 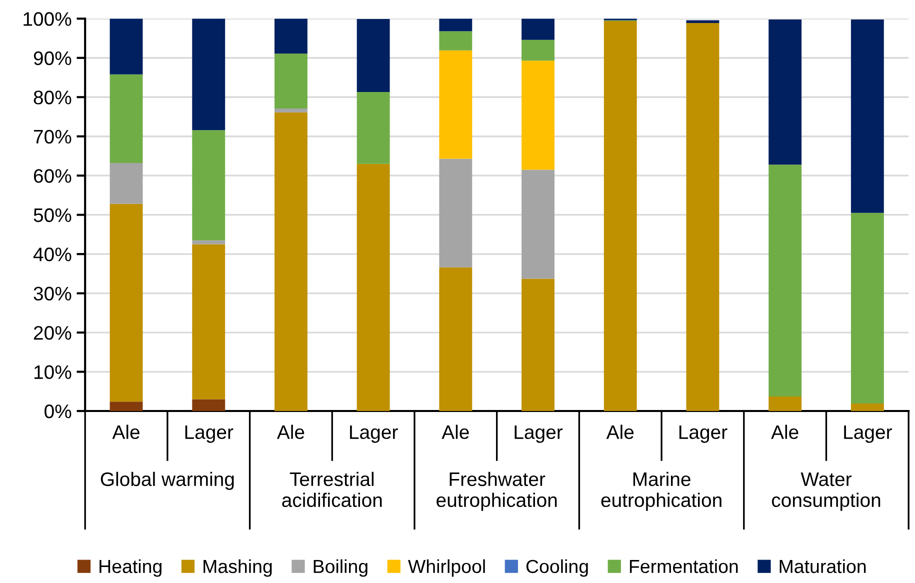 What do you see at coordinates (826, 491) in the screenshot?
I see `text: Water consumption` at bounding box center [826, 491].